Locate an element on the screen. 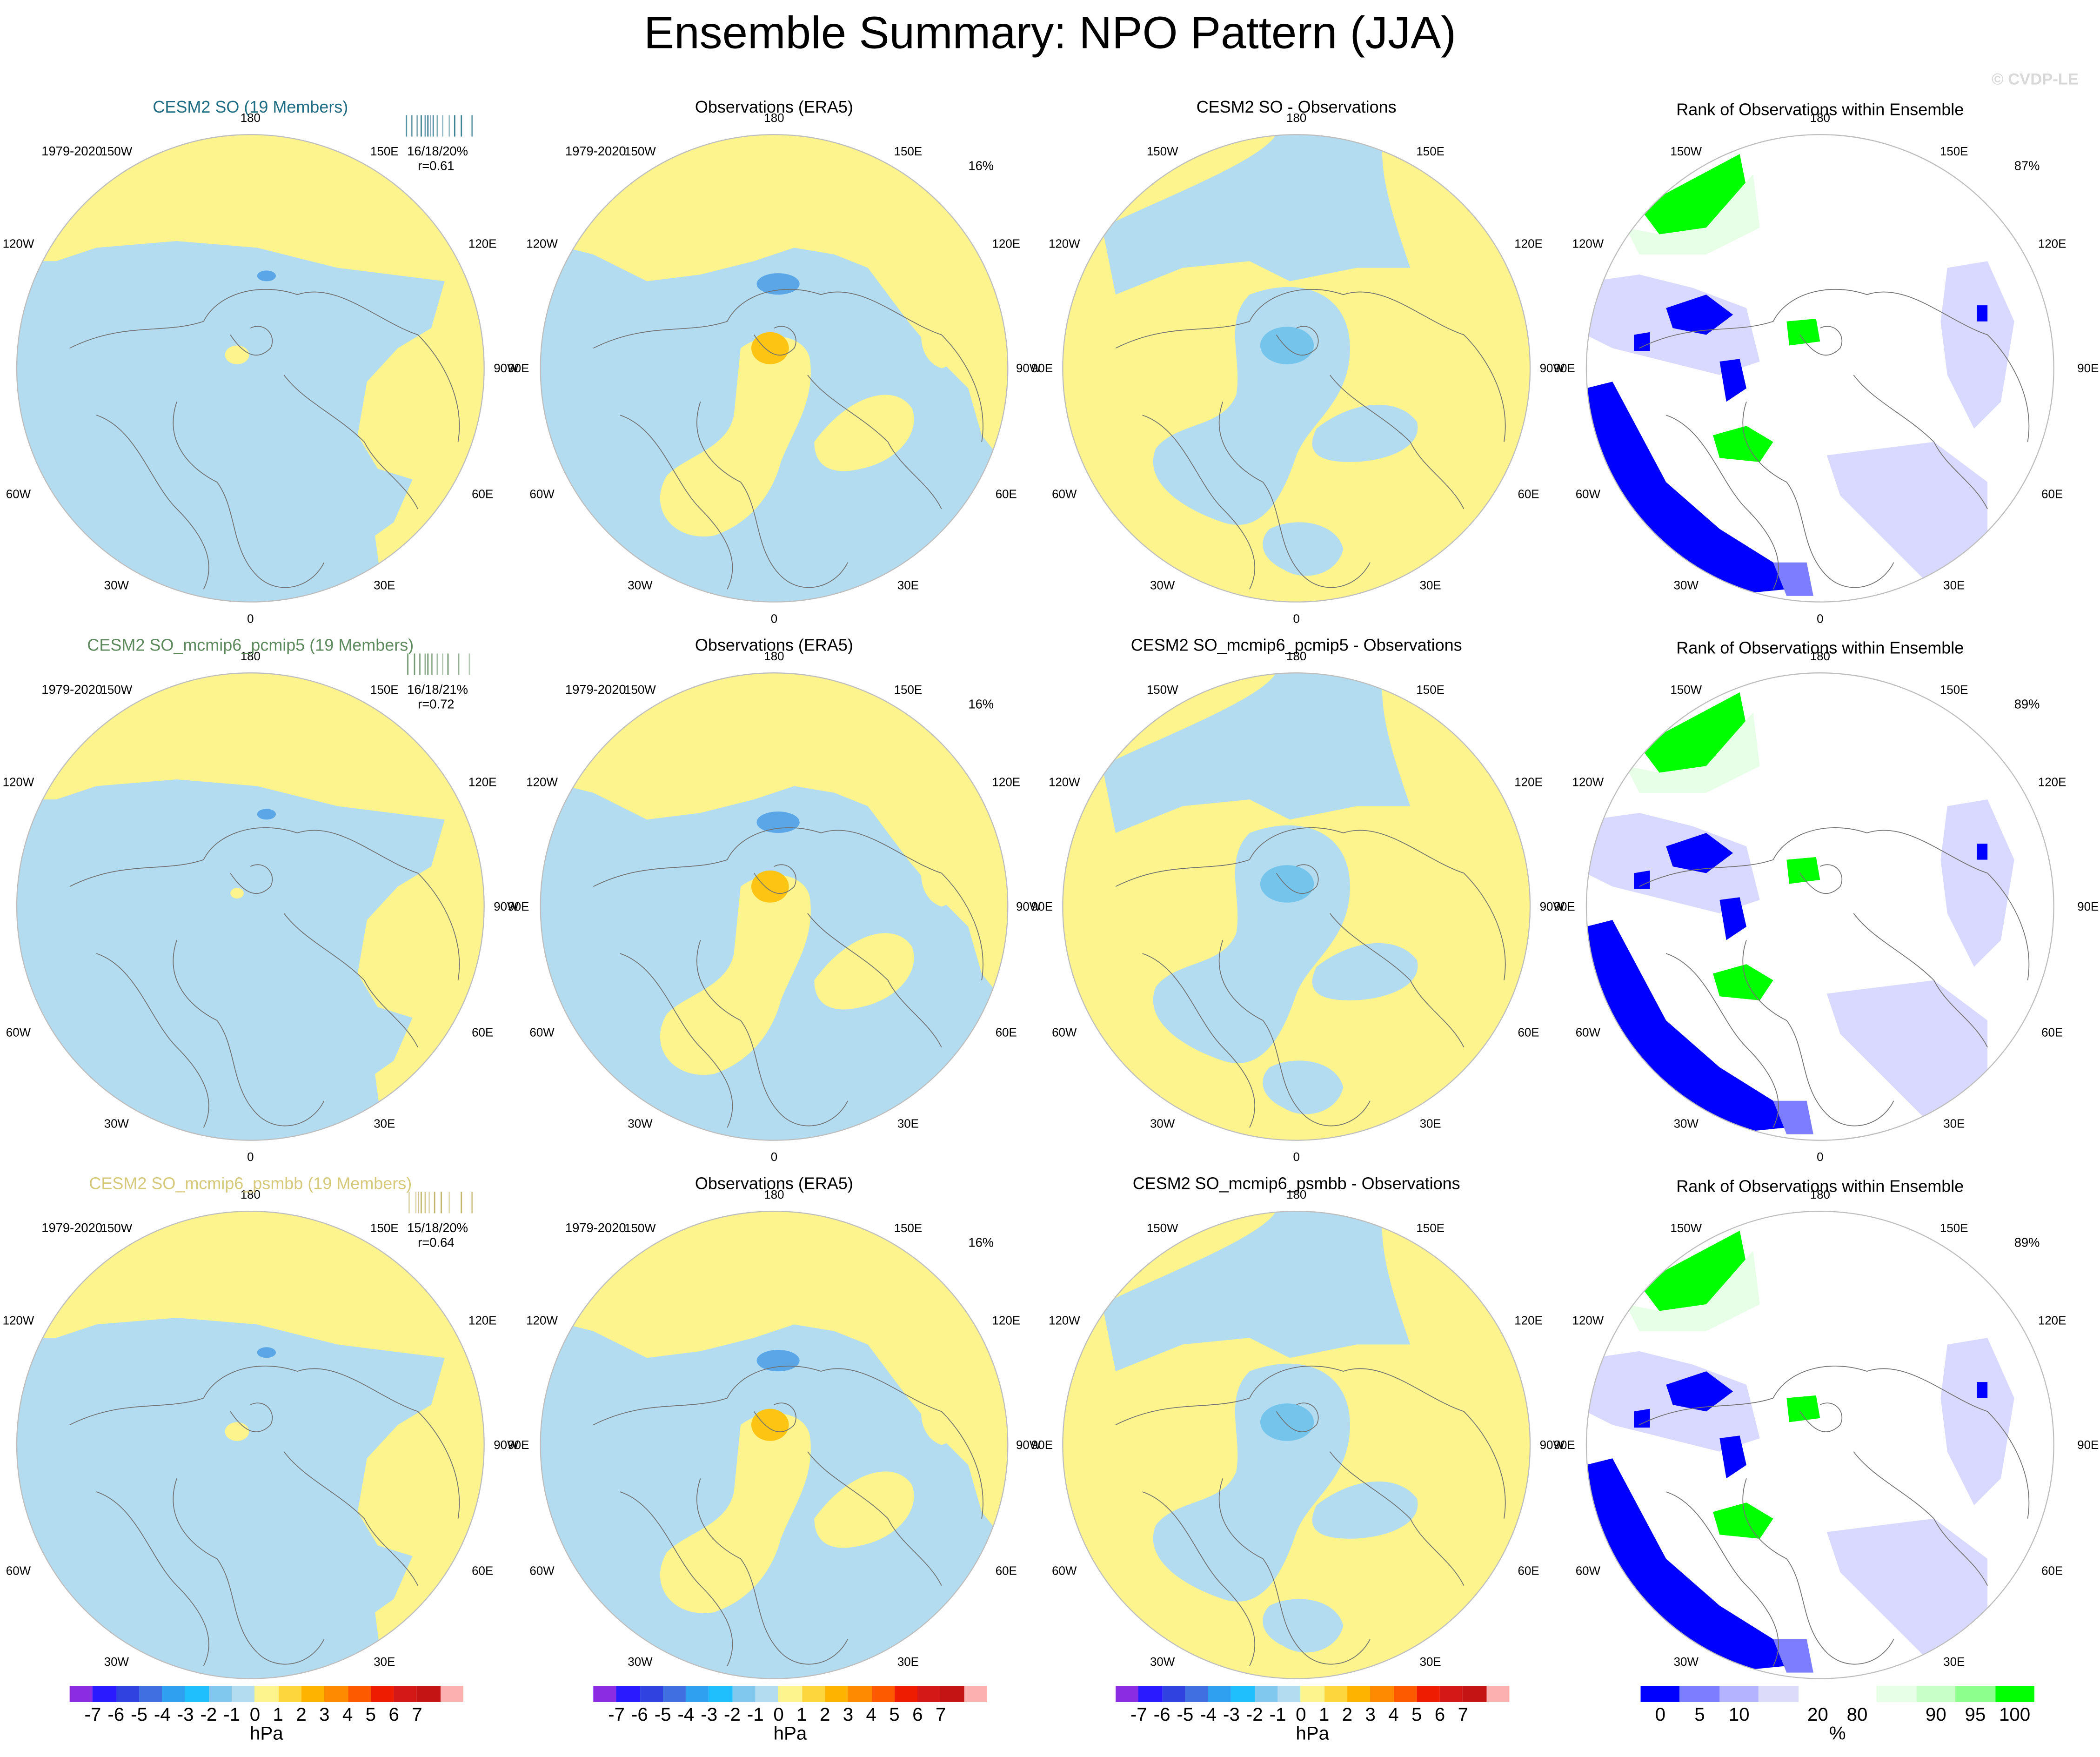  colorbar-tick: -1 is located at coordinates (755, 1714).